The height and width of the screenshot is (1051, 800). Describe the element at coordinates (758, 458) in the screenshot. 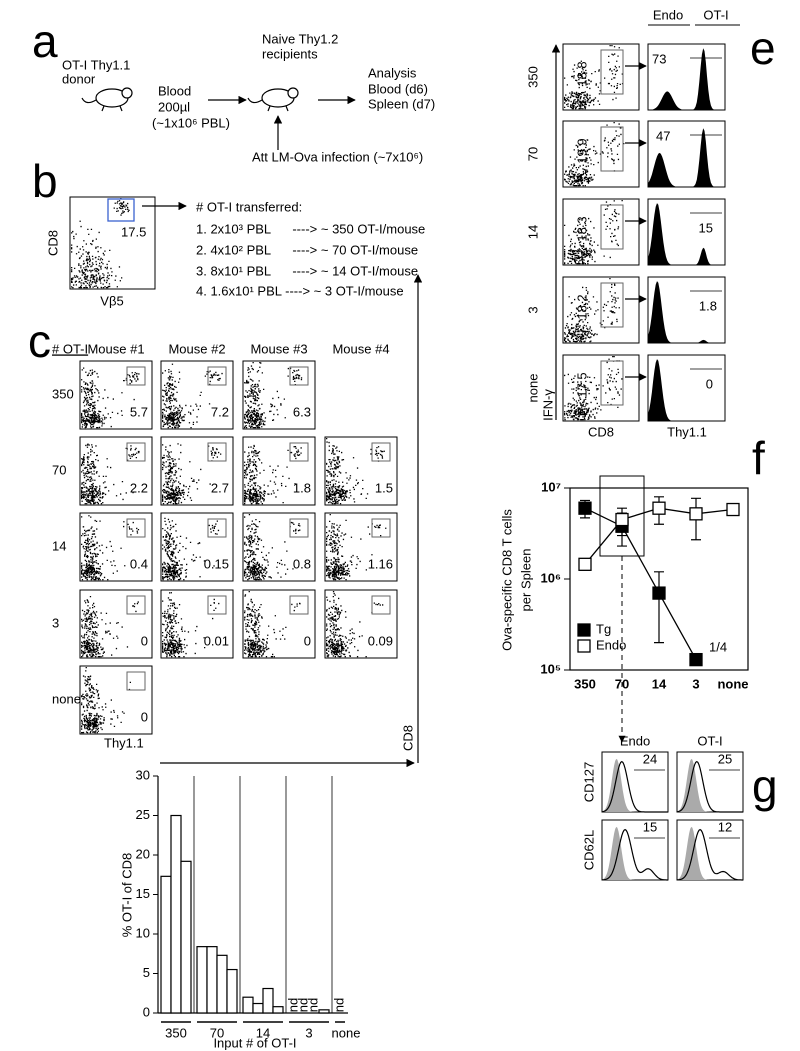

I see `panel-letter: f` at that location.